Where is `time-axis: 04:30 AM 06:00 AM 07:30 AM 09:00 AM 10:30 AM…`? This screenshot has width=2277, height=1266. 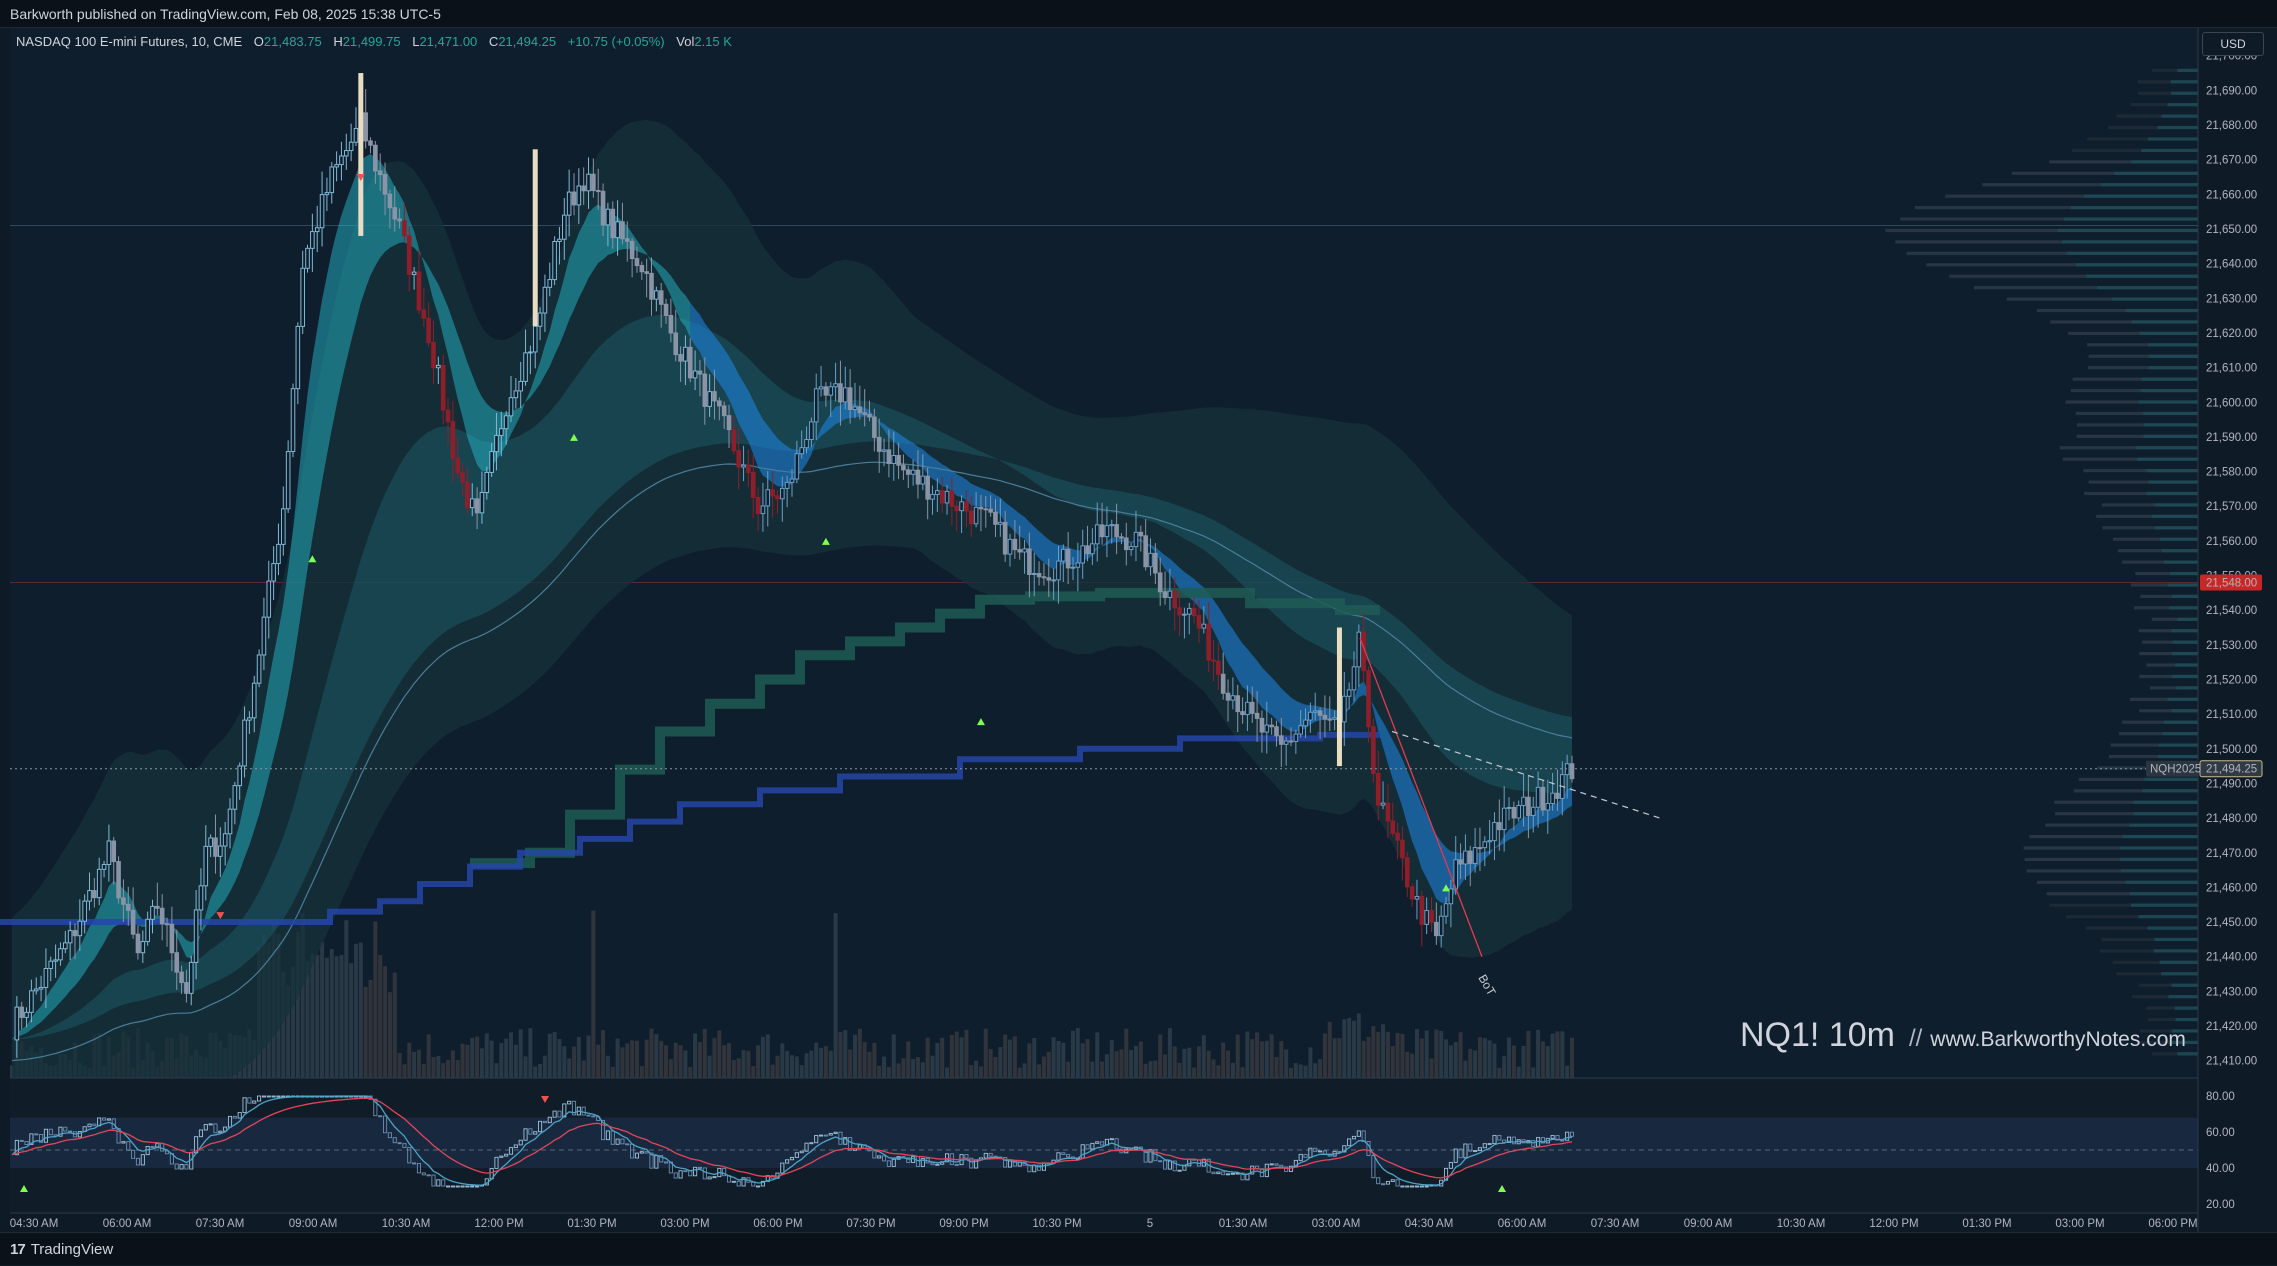 time-axis: 04:30 AM 06:00 AM 07:30 AM 09:00 AM 10:30 AM… is located at coordinates (1104, 1221).